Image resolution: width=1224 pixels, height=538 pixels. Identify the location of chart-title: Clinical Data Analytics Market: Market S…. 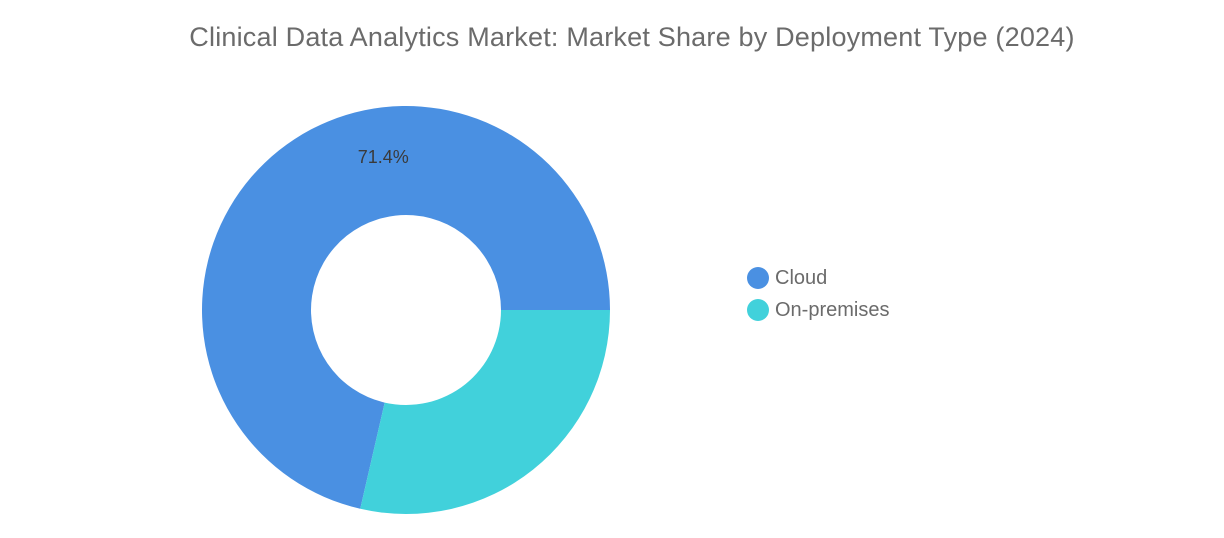
(632, 37).